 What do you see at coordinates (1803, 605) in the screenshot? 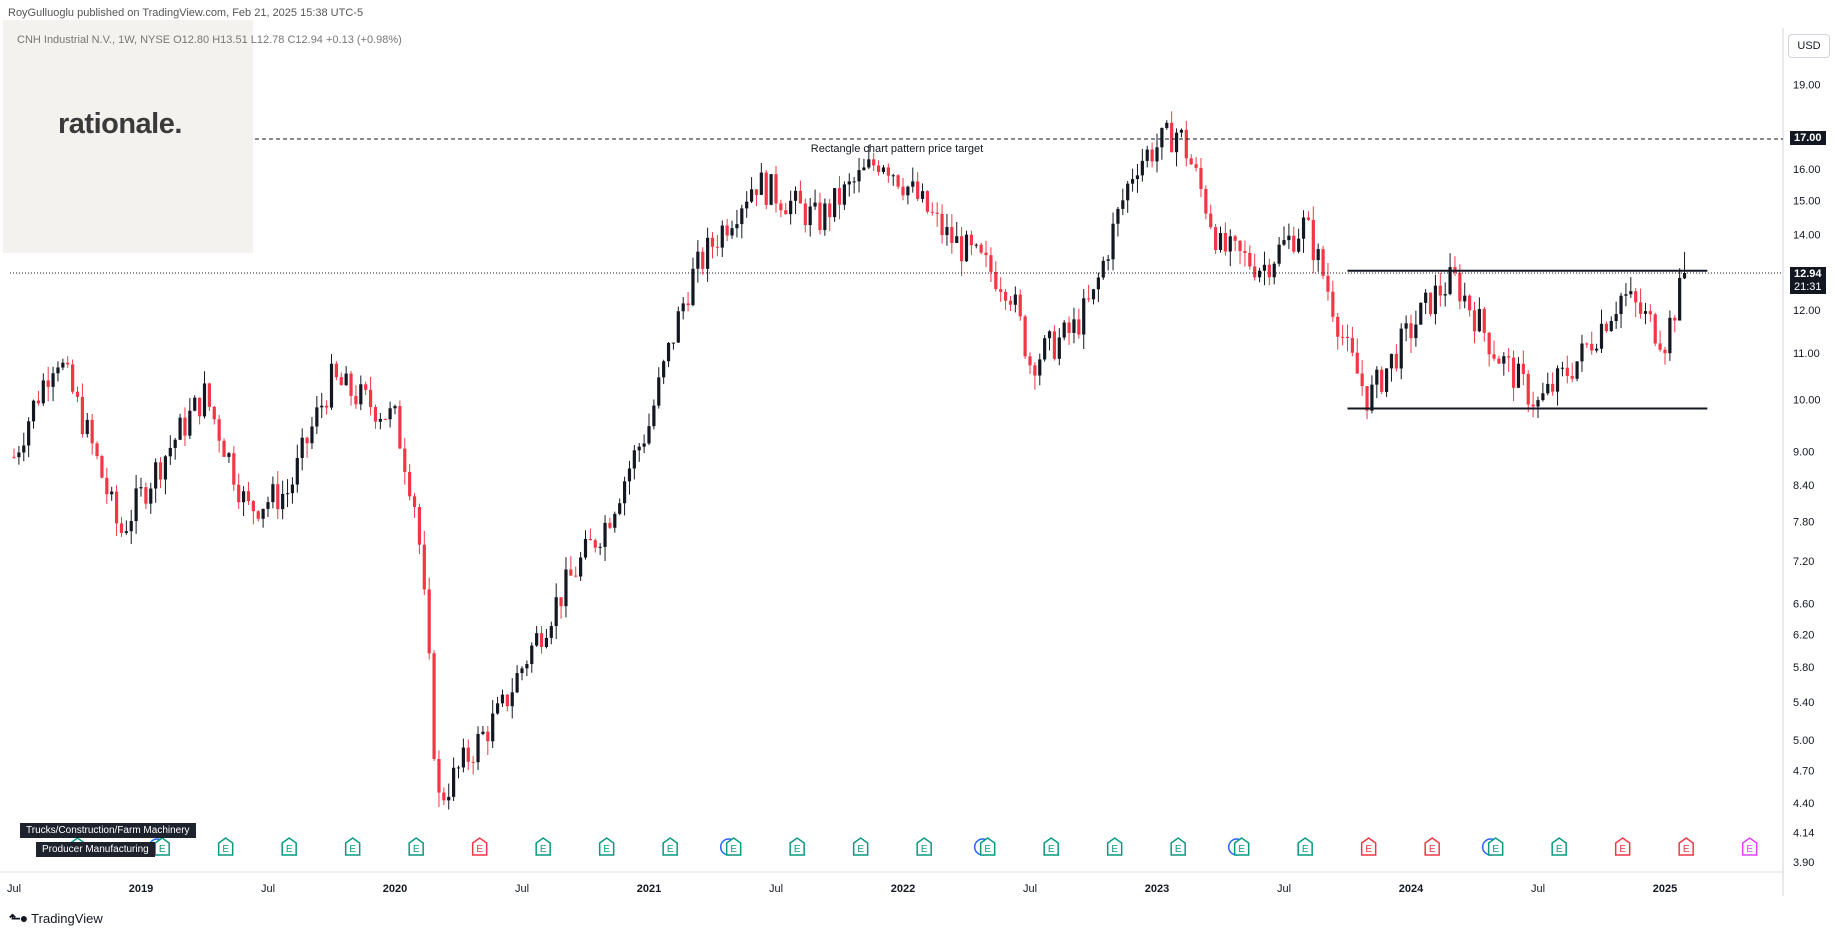
I see `y-tick-label: 6.60` at bounding box center [1803, 605].